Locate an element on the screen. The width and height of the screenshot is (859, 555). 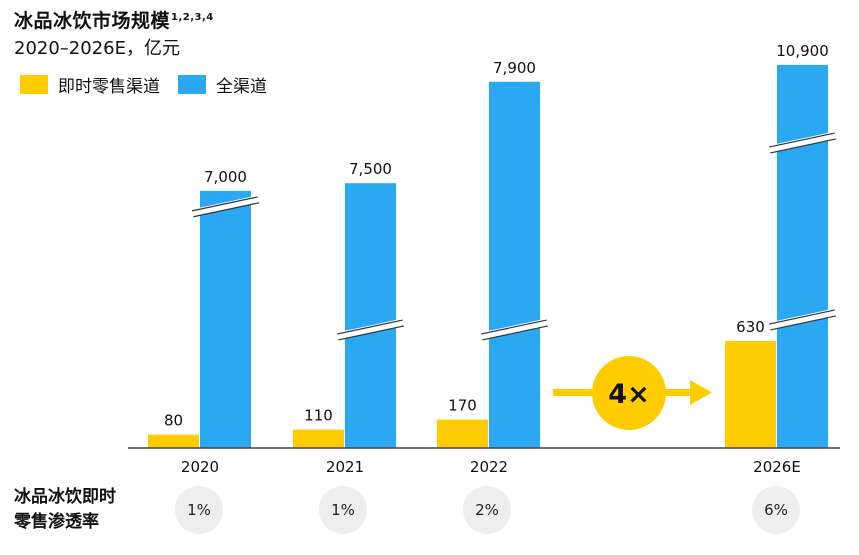
value-label-all-2022: 7,900 is located at coordinates (514, 68).